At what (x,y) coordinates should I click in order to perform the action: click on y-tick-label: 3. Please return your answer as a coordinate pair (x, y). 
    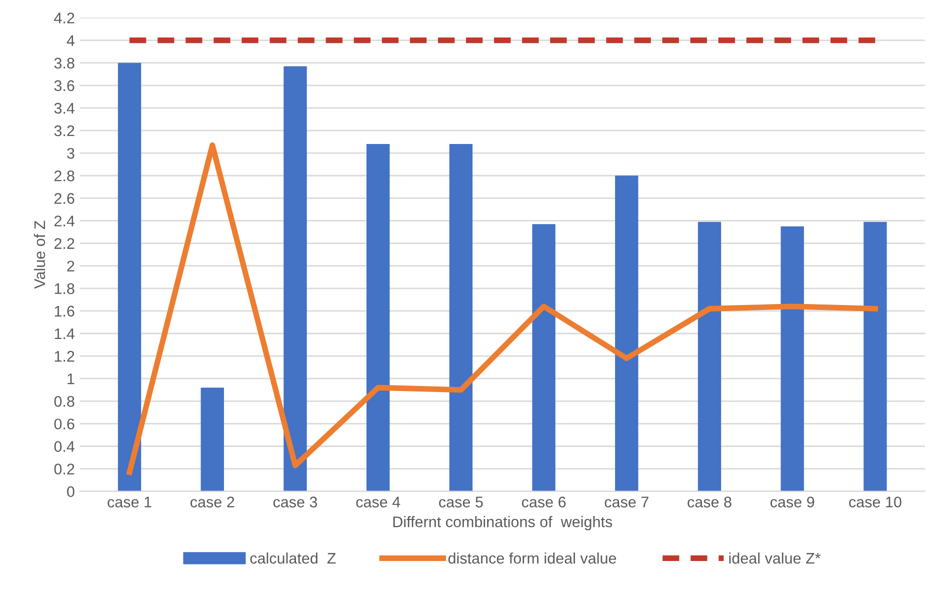
    Looking at the image, I should click on (70, 153).